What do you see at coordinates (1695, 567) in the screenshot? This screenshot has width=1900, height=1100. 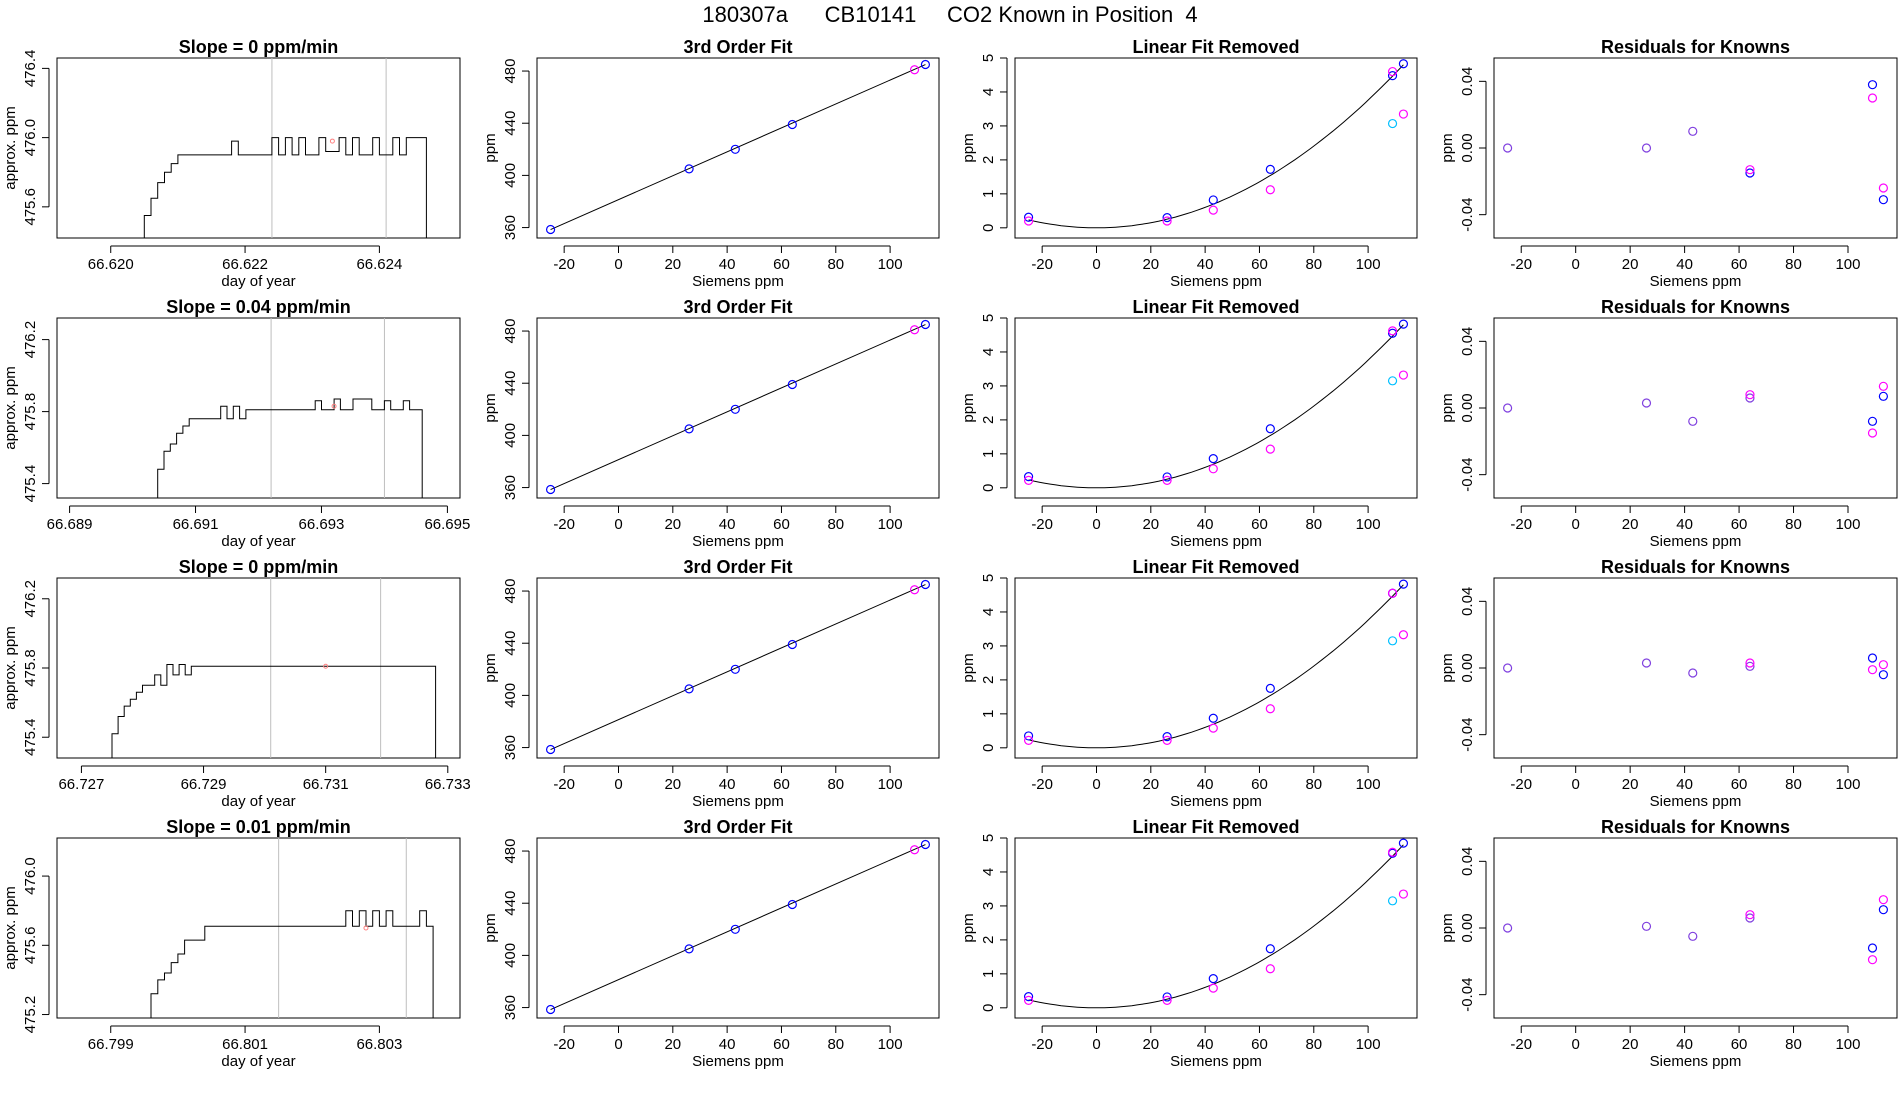 I see `chart-title: Residuals for Knowns` at bounding box center [1695, 567].